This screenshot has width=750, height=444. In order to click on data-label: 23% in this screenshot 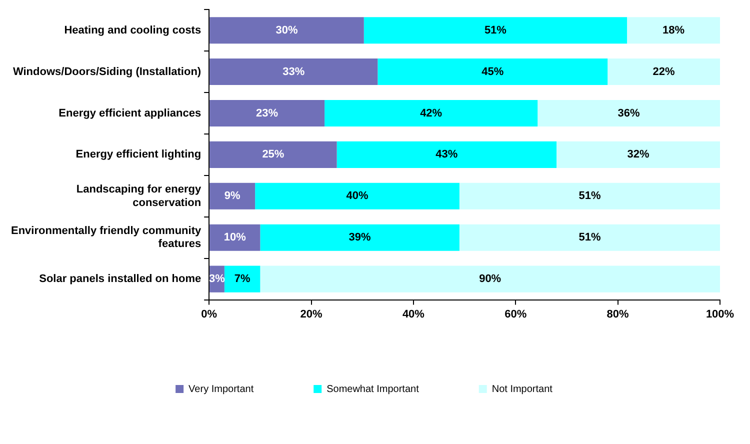, I will do `click(267, 113)`.